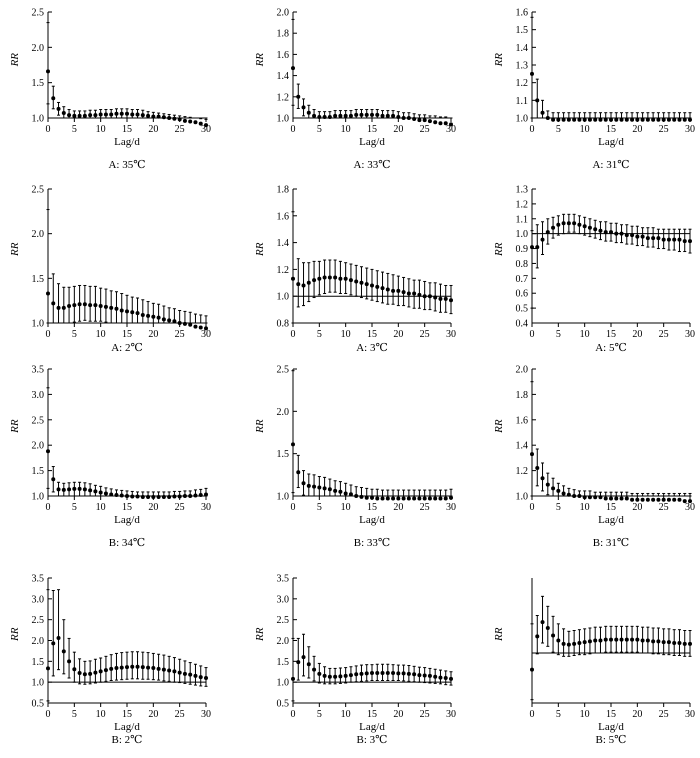 The height and width of the screenshot is (758, 700). What do you see at coordinates (522, 249) in the screenshot?
I see `y-tick-label: 0.9` at bounding box center [522, 249].